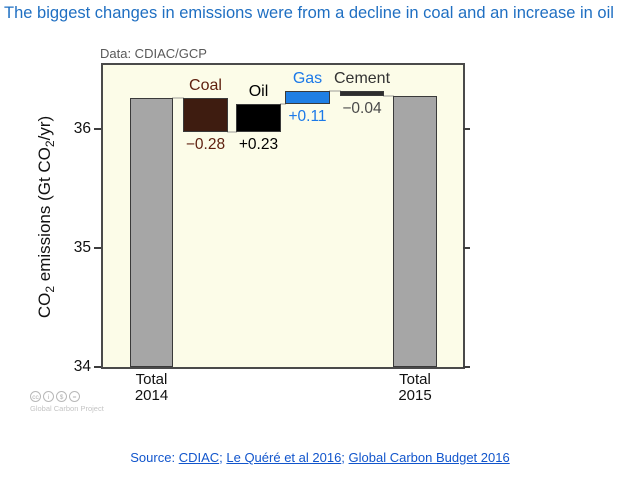 The height and width of the screenshot is (477, 640). Describe the element at coordinates (153, 53) in the screenshot. I see `chart-data-note: Data: CDIAC/GCP` at that location.